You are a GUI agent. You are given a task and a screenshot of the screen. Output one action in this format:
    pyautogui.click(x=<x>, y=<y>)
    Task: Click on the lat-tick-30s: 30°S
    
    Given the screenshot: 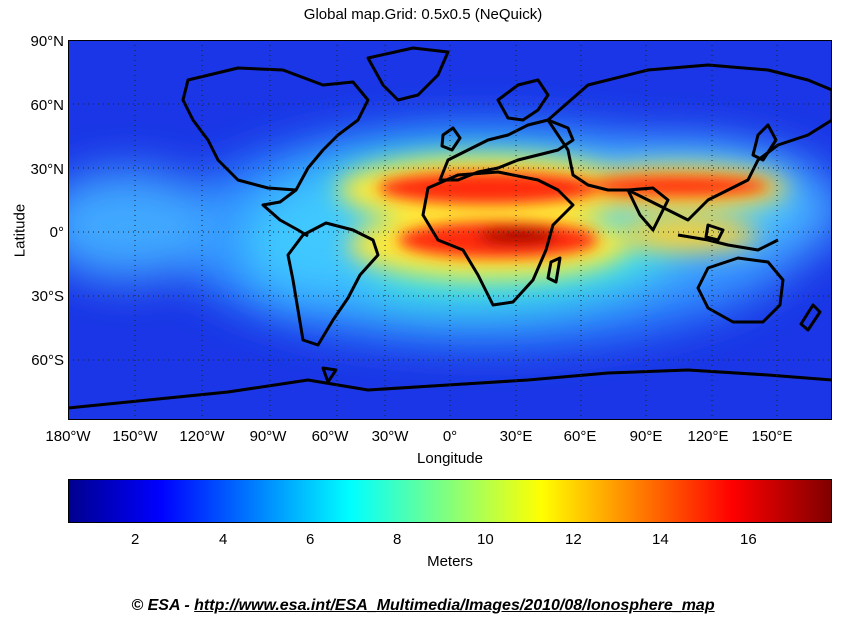 What is the action you would take?
    pyautogui.click(x=47, y=296)
    